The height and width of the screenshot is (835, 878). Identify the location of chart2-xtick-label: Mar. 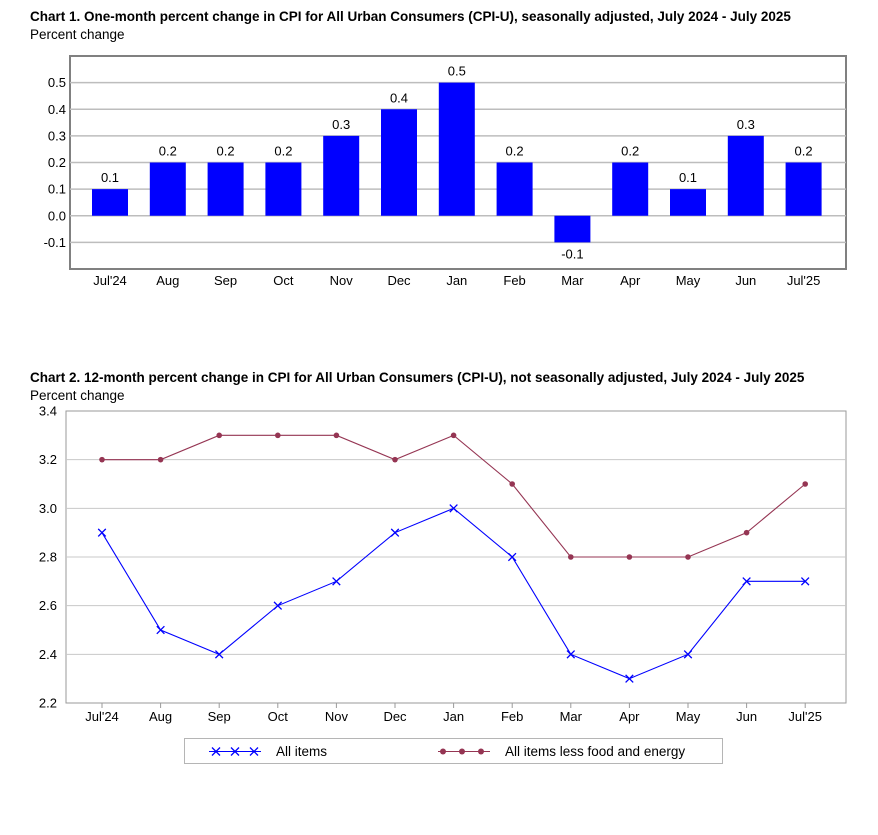
(571, 716).